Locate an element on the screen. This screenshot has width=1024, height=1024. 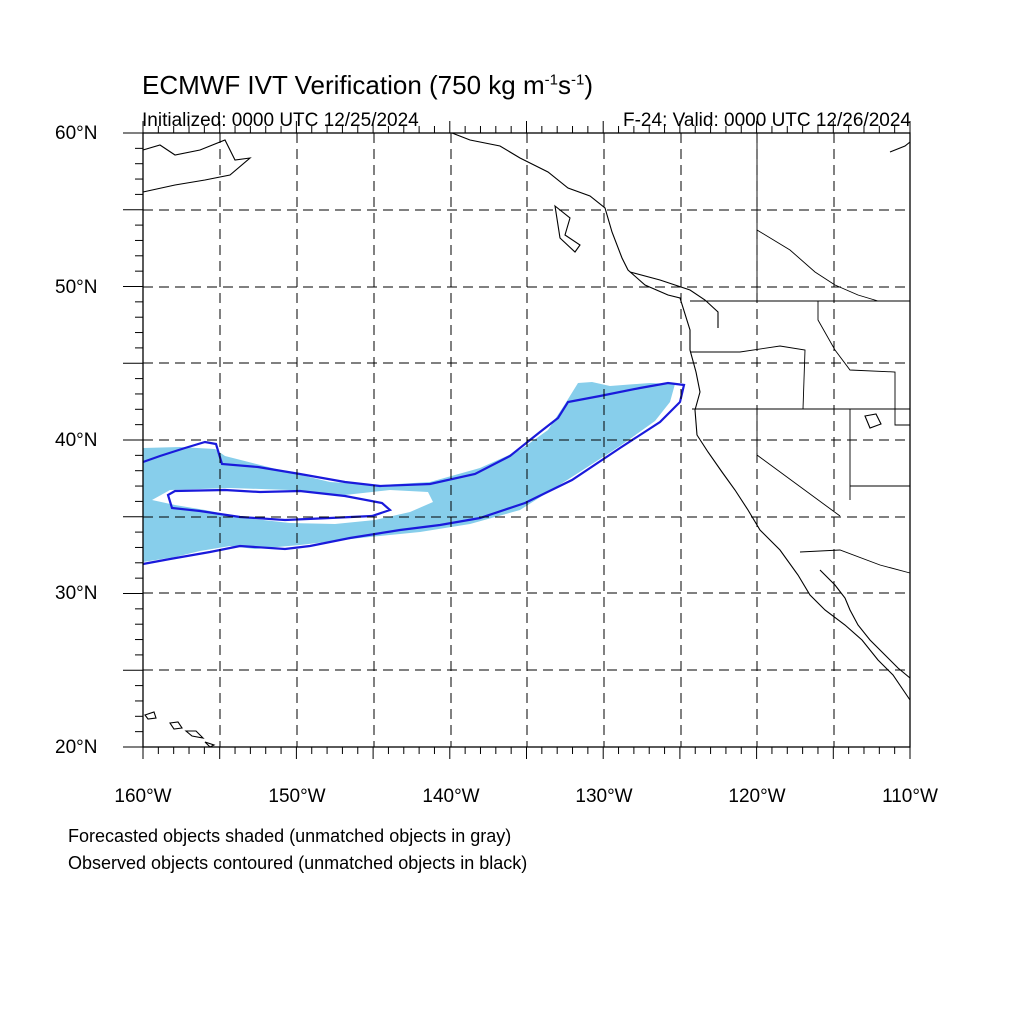
init-time: Initialized: 0000 UTC 12/25/2024 is located at coordinates (280, 120).